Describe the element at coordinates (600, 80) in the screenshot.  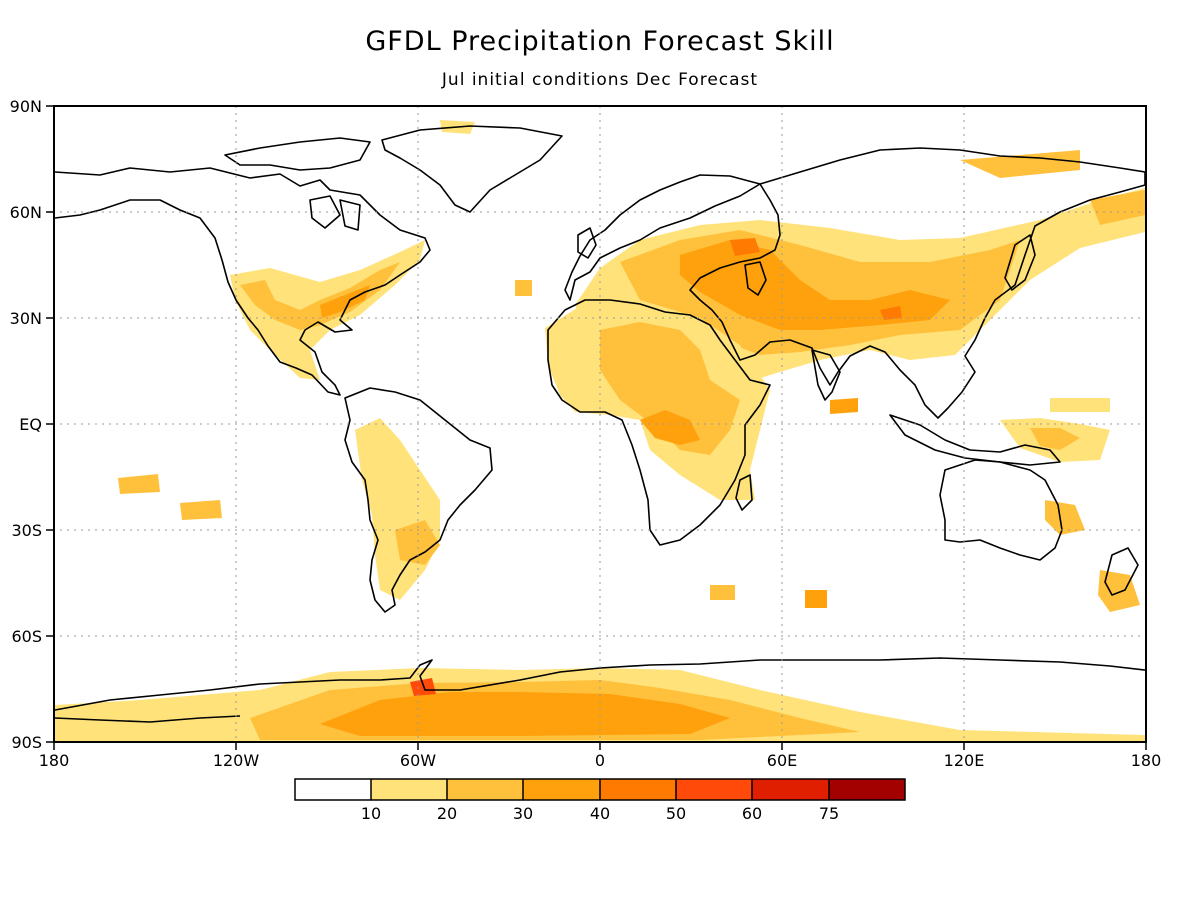
I see `chart-subtitle: Jul initial conditions Dec Forecast` at that location.